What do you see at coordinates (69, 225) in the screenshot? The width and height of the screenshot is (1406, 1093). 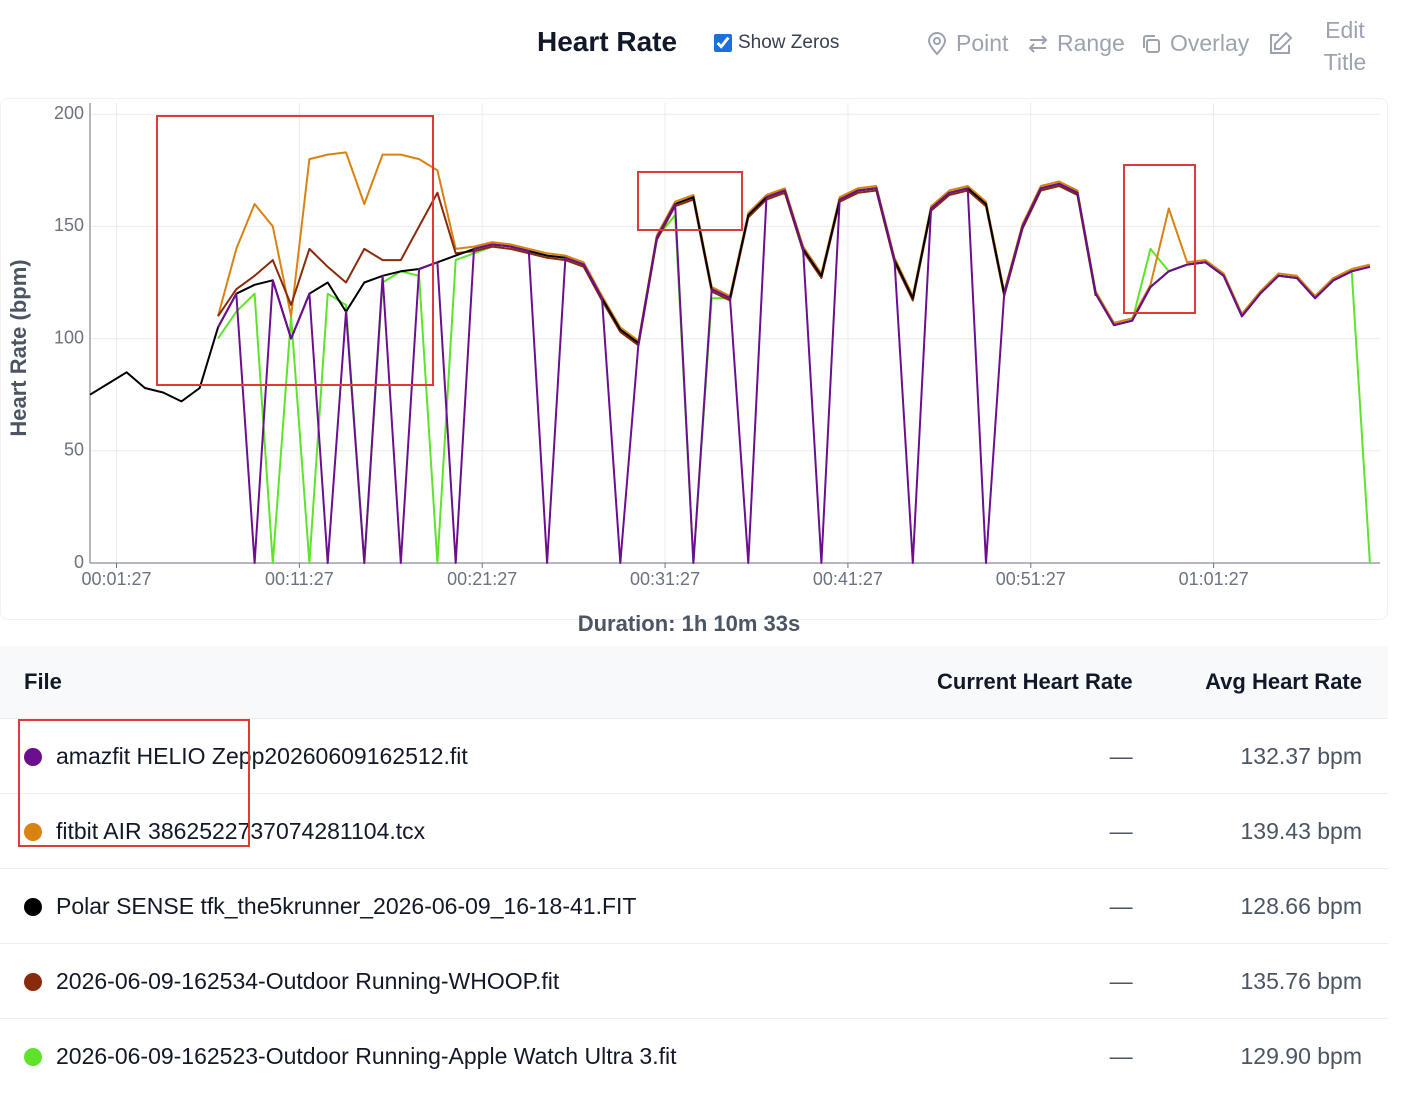 I see `y-tick-label: 150` at bounding box center [69, 225].